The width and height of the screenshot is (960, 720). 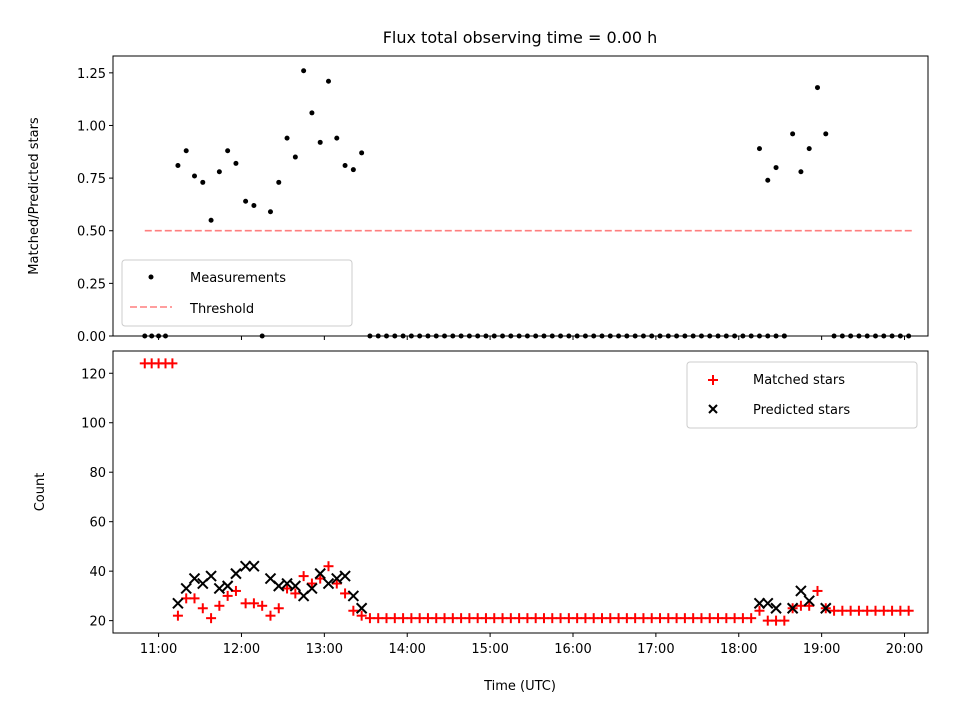 What do you see at coordinates (489, 649) in the screenshot?
I see `x-tick-label: 15:00` at bounding box center [489, 649].